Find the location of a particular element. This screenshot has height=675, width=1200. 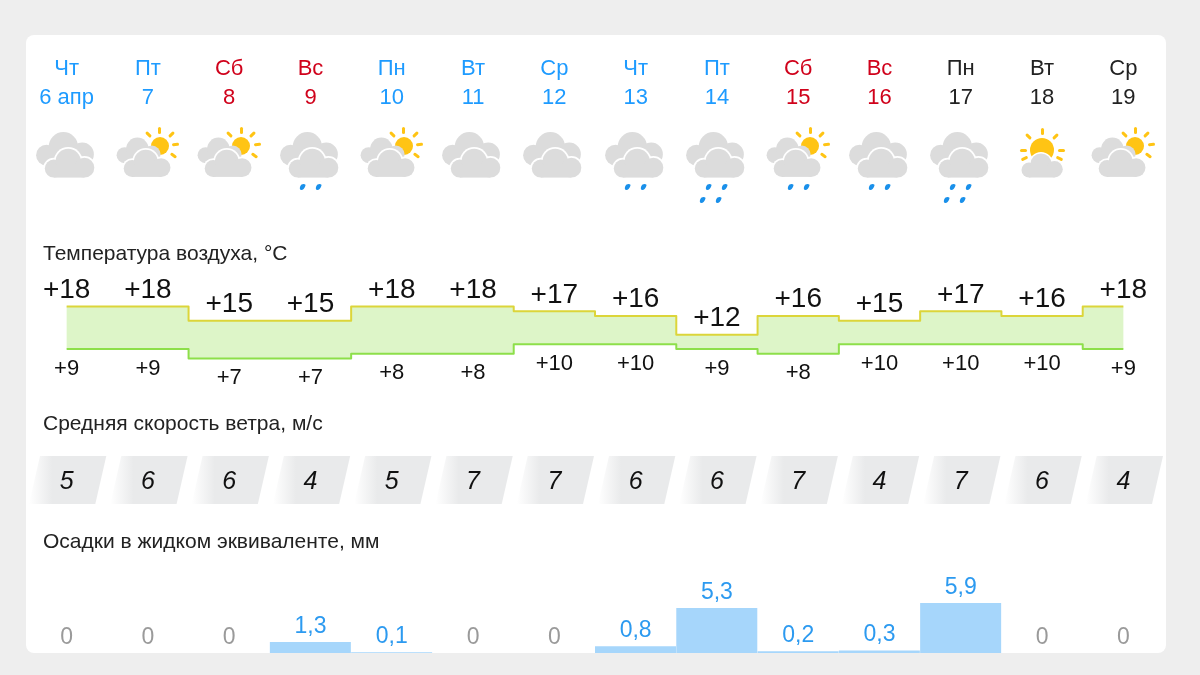

x-tick-label: Вт 18 is located at coordinates (1042, 81).